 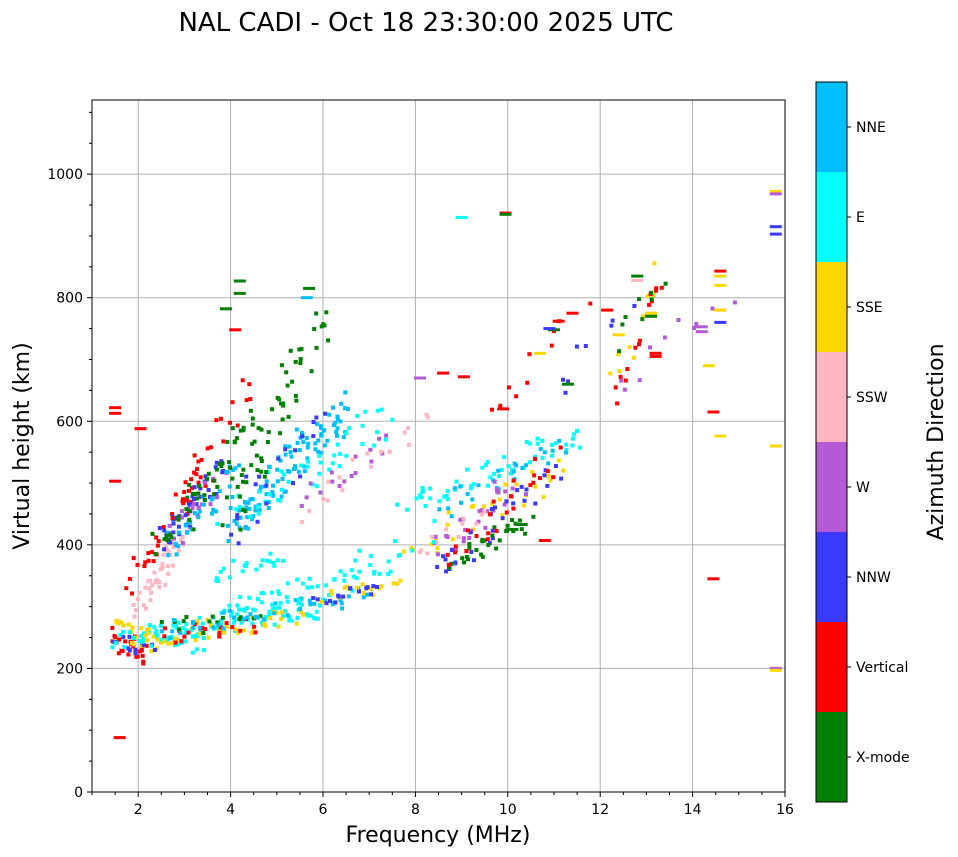 I want to click on x-tick-label: 10, so click(x=508, y=810).